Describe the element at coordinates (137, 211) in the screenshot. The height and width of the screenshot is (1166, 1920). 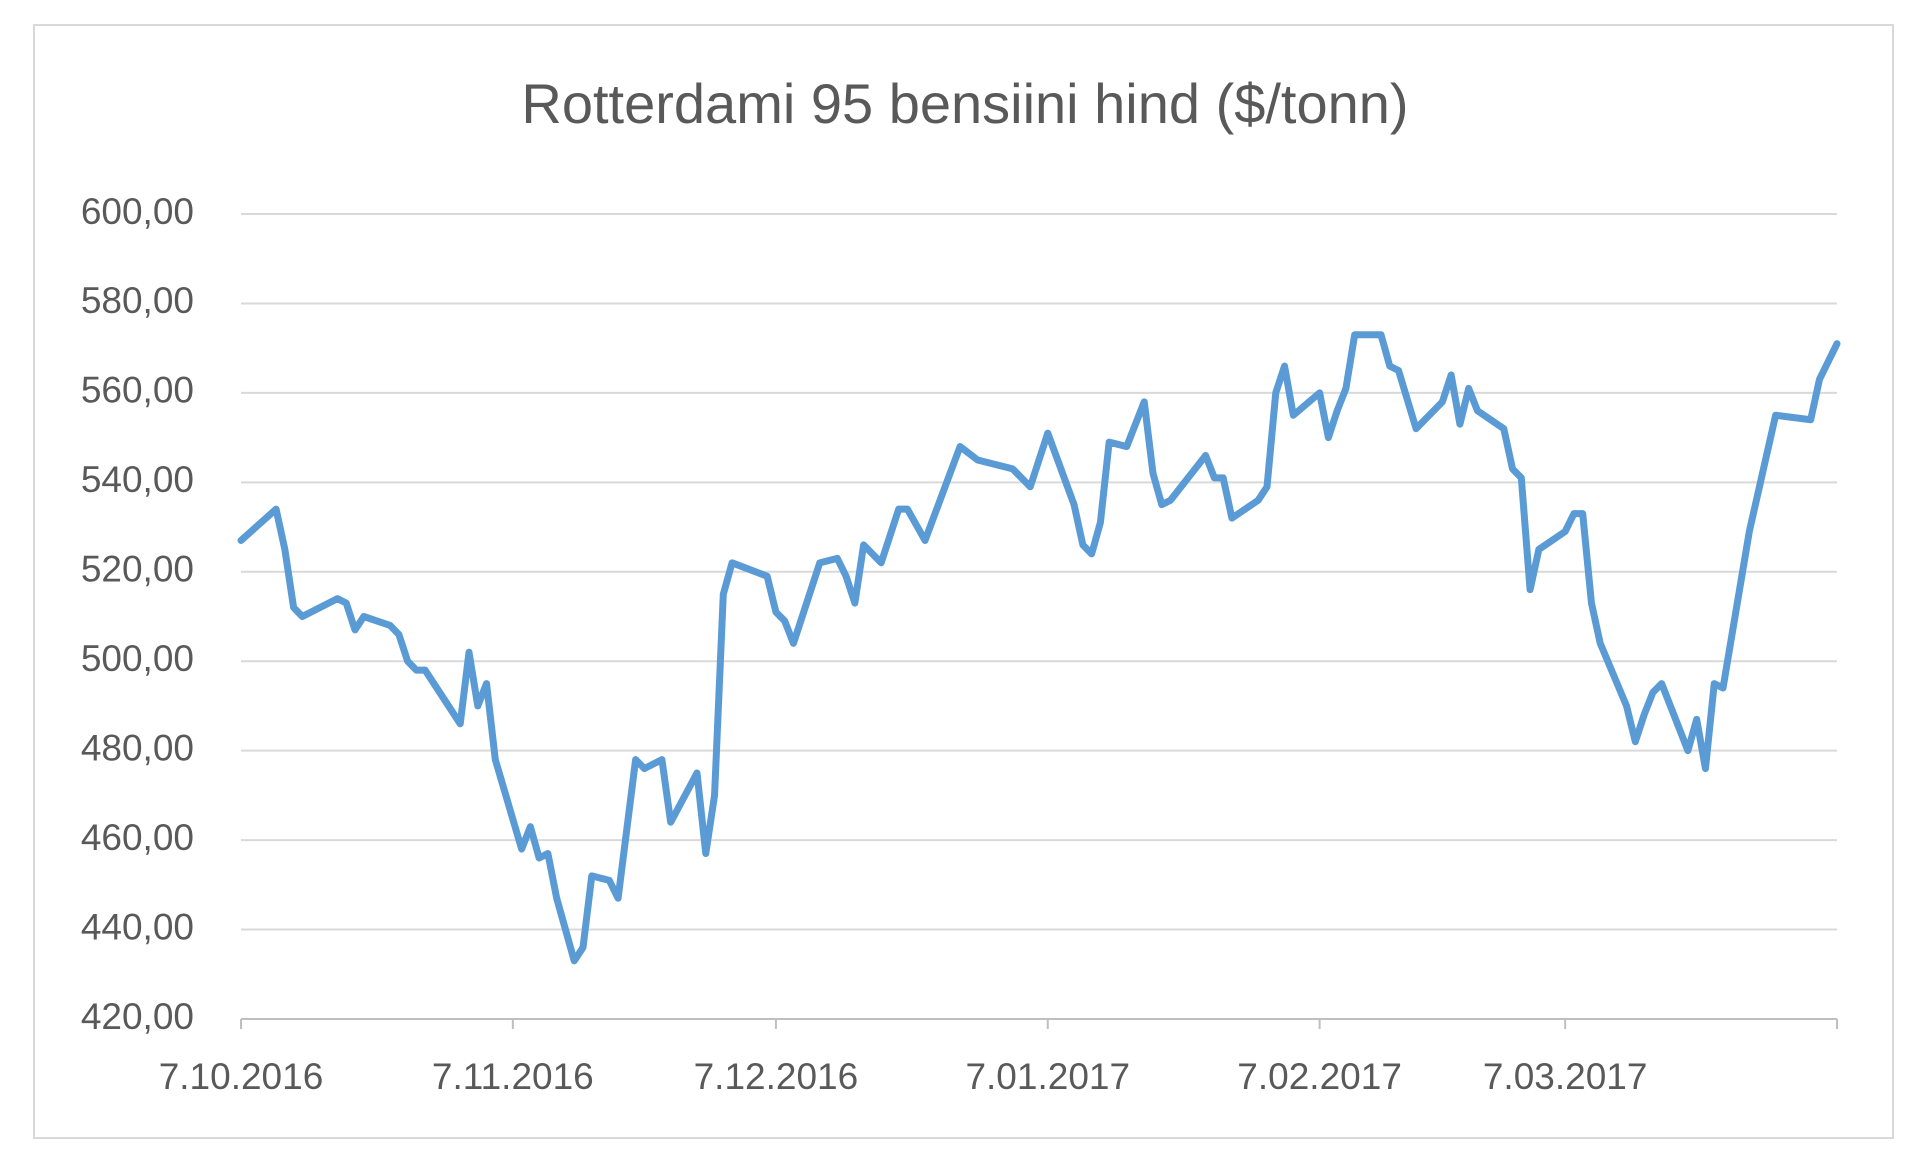
I see `y-tick-label: 600,00` at that location.